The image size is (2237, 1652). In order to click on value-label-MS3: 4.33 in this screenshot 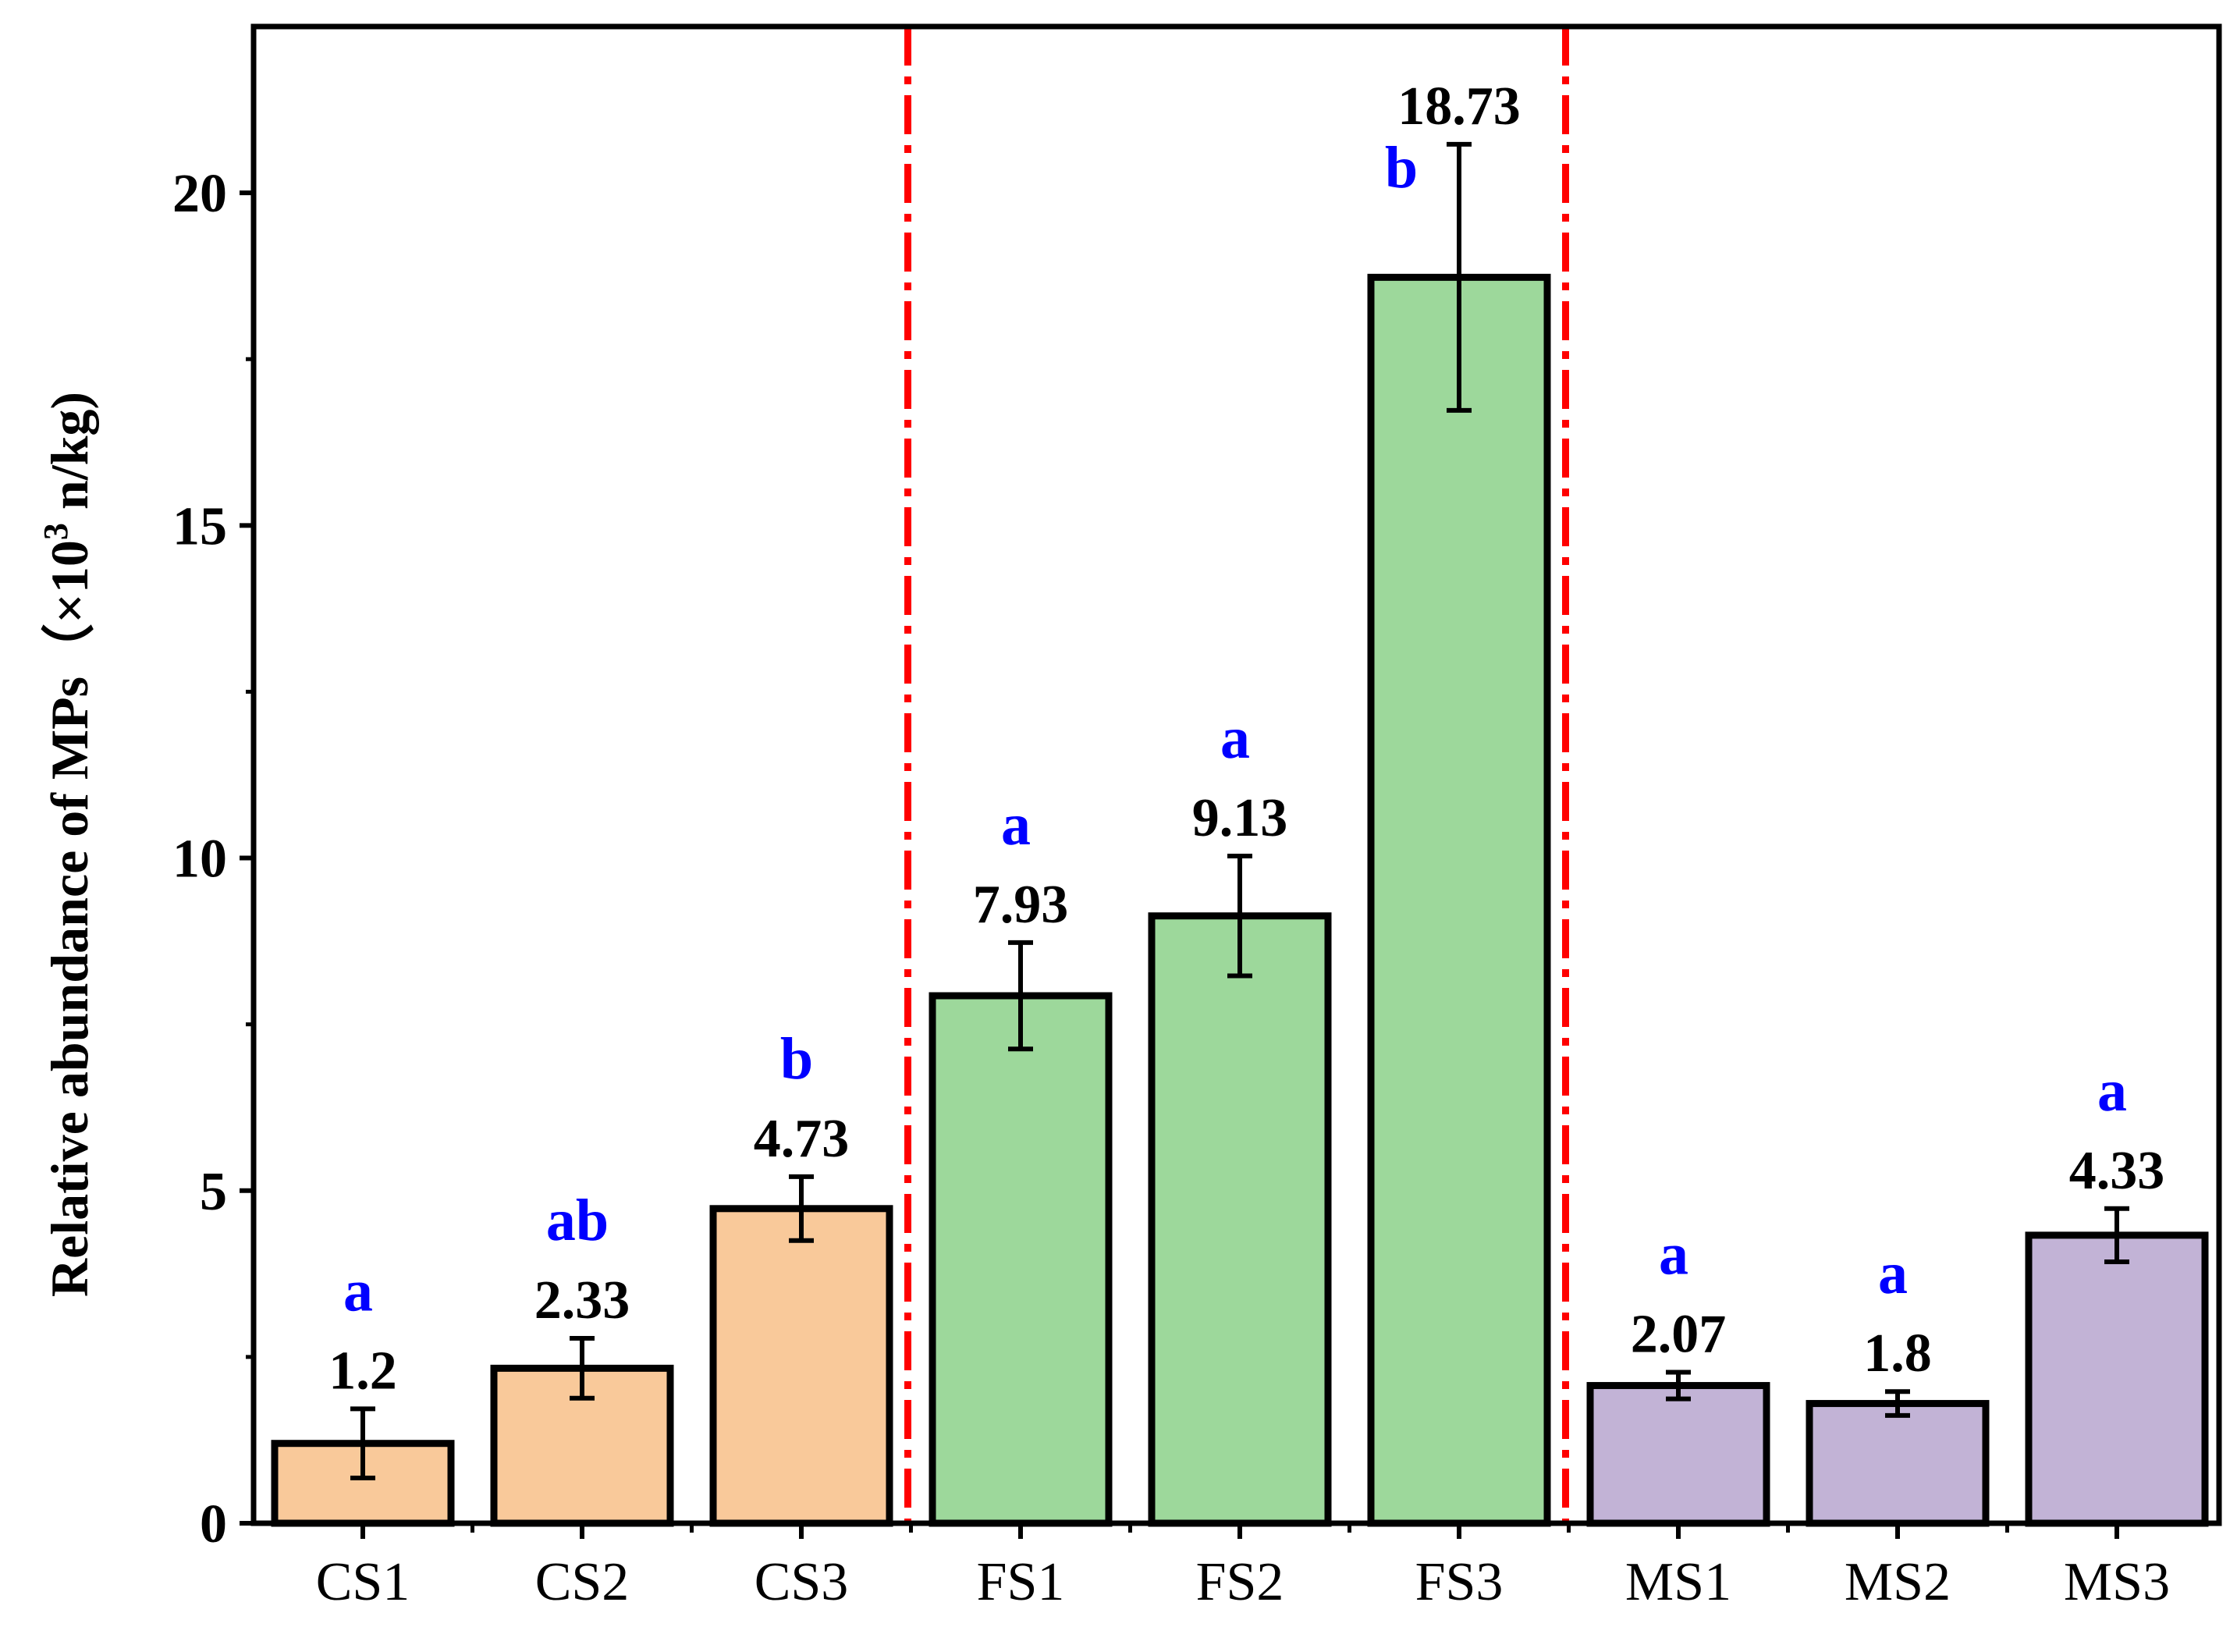, I will do `click(2117, 1171)`.